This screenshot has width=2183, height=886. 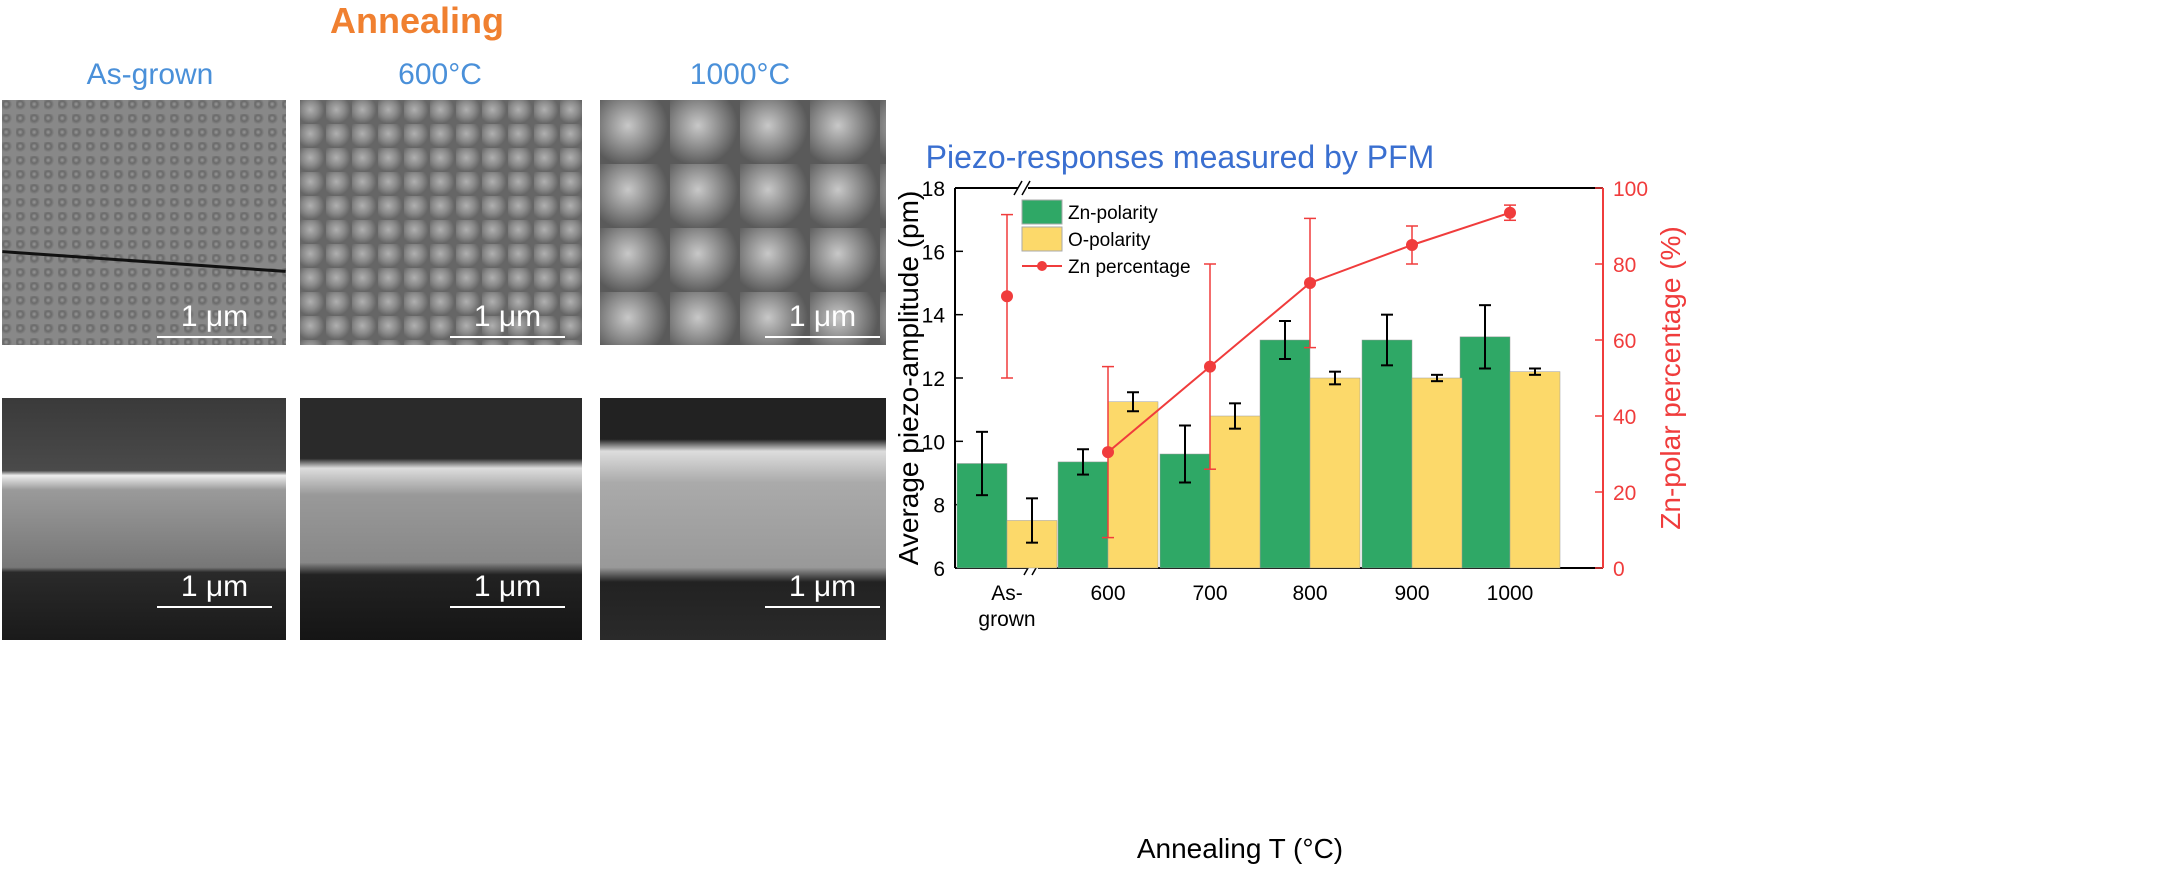 What do you see at coordinates (740, 74) in the screenshot?
I see `1000c-label: 1000°C` at bounding box center [740, 74].